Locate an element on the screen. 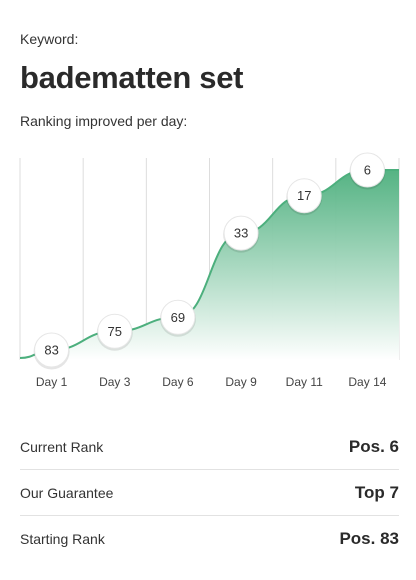 The width and height of the screenshot is (416, 580). x-tick-label: Day 6 is located at coordinates (178, 382).